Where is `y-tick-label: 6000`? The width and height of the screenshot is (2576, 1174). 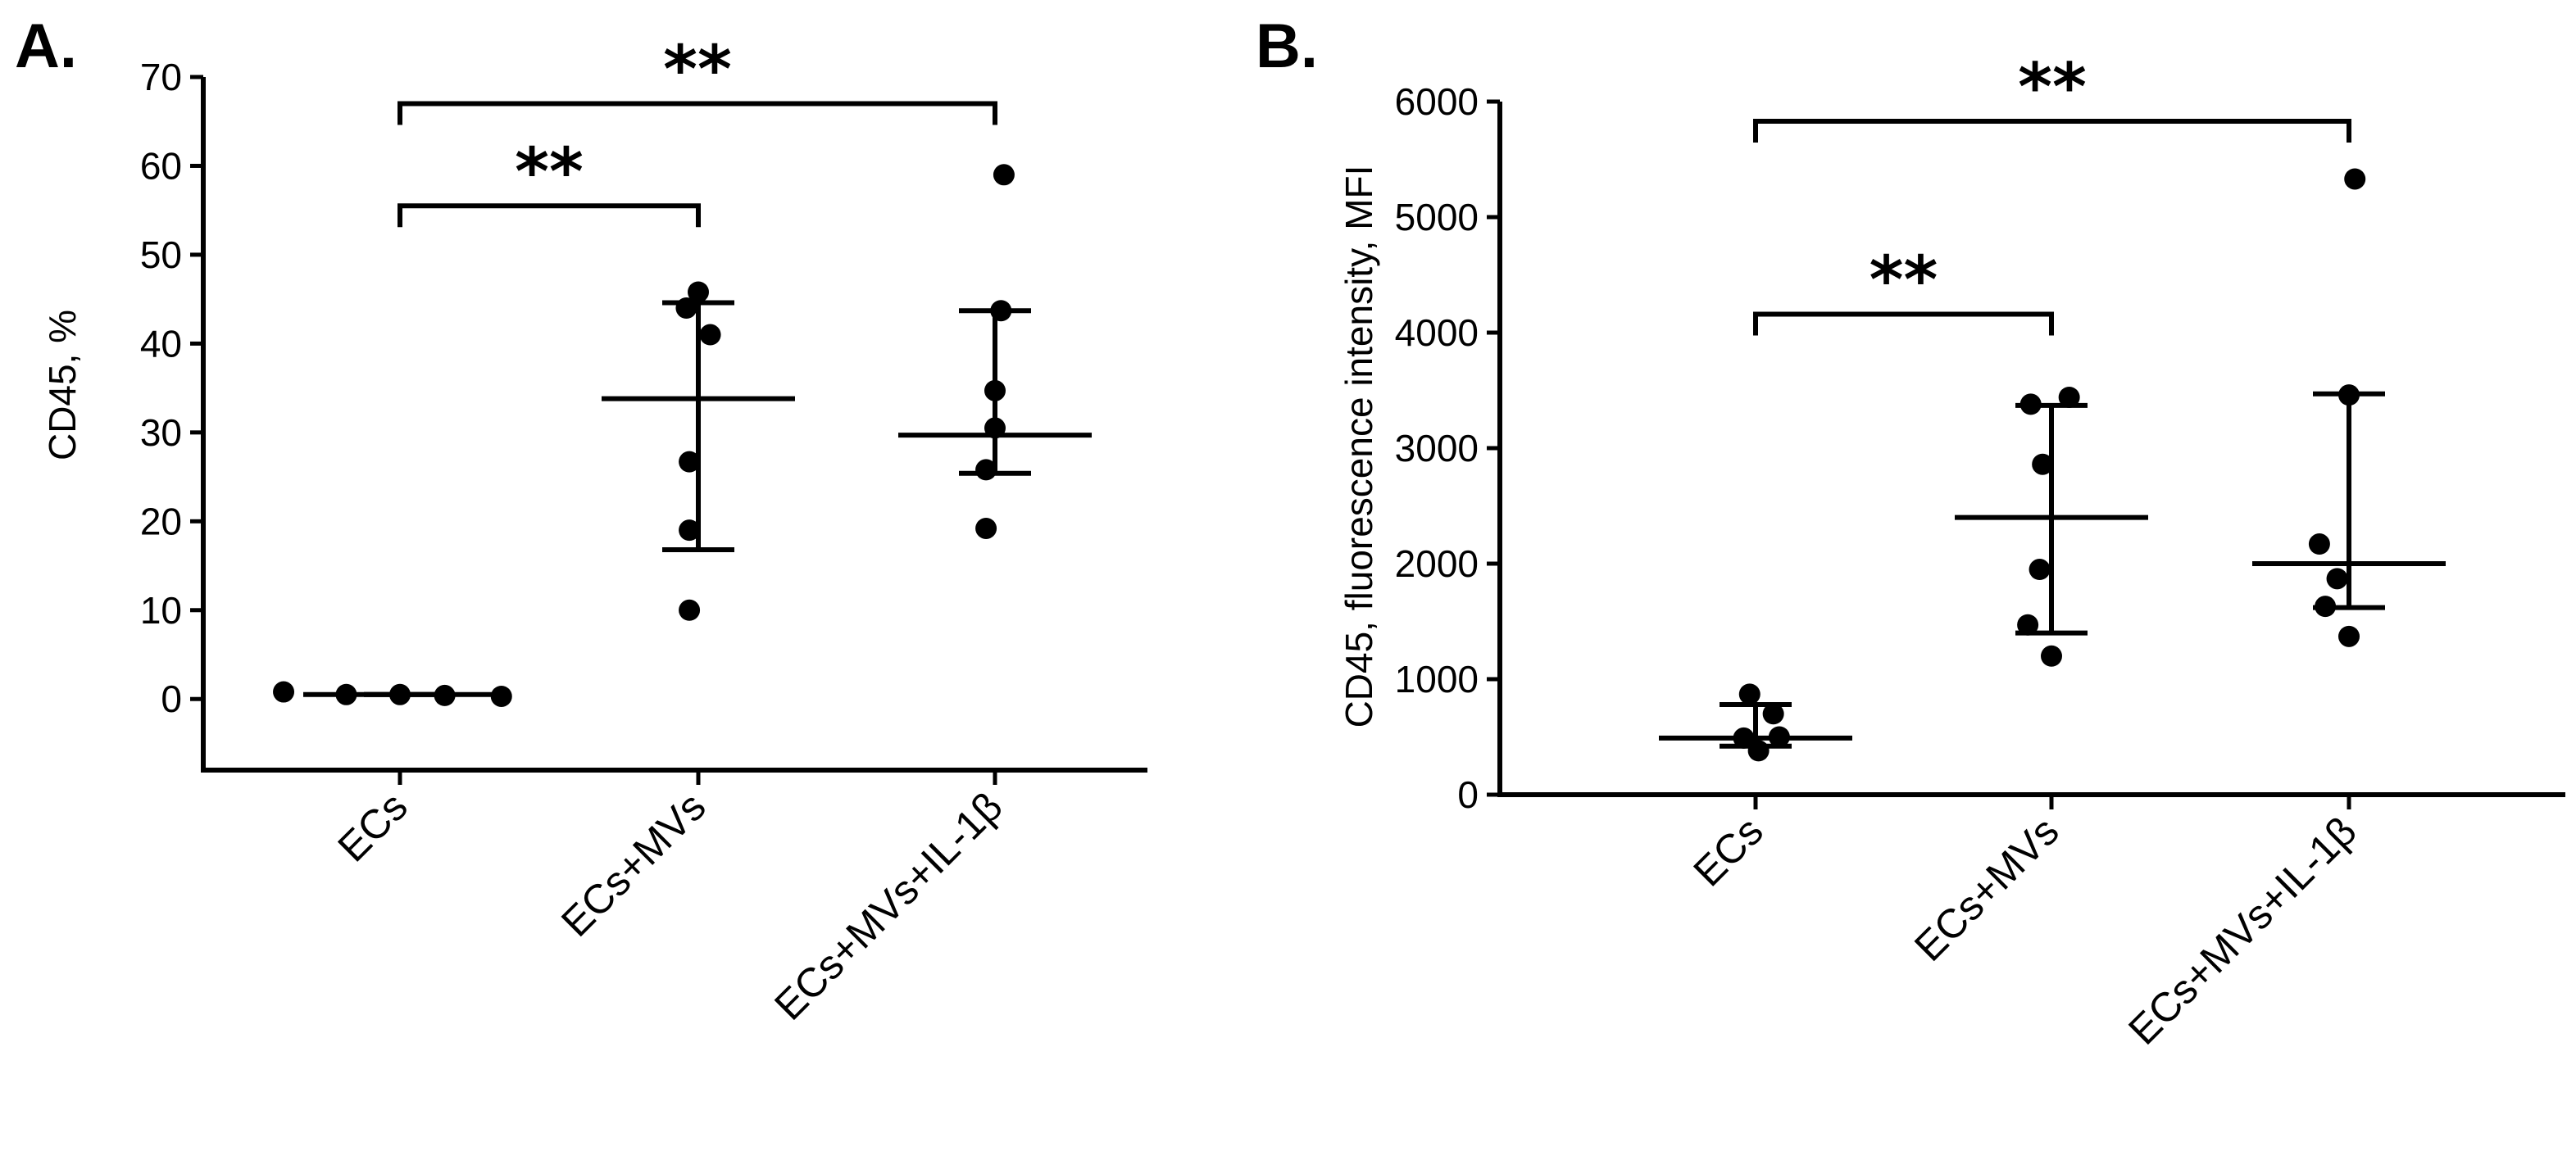
y-tick-label: 6000 is located at coordinates (1437, 101).